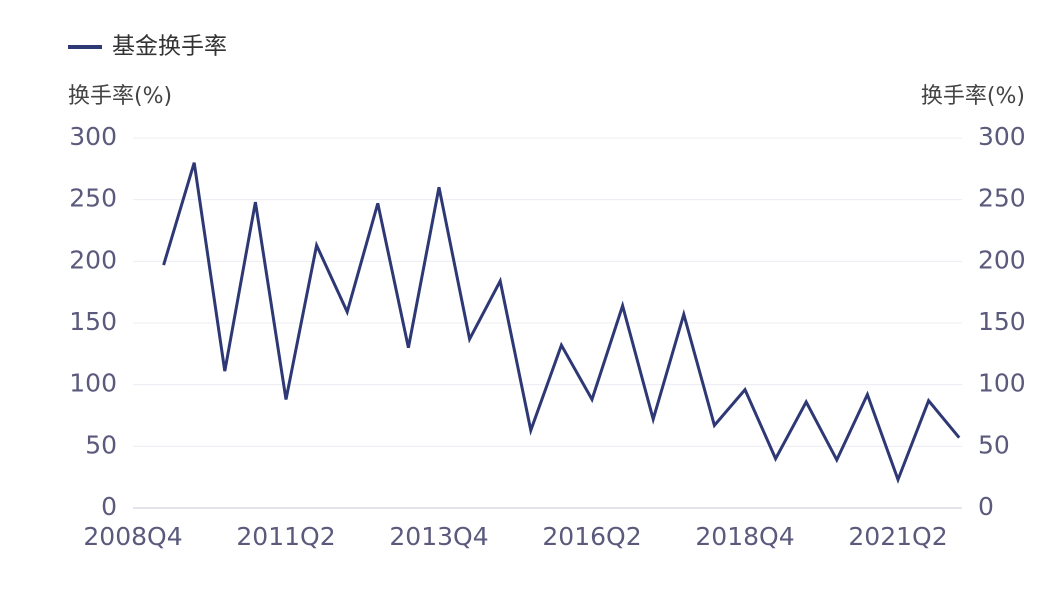 The image size is (1062, 614). What do you see at coordinates (591, 536) in the screenshot?
I see `x-tick-label: 2016Q2` at bounding box center [591, 536].